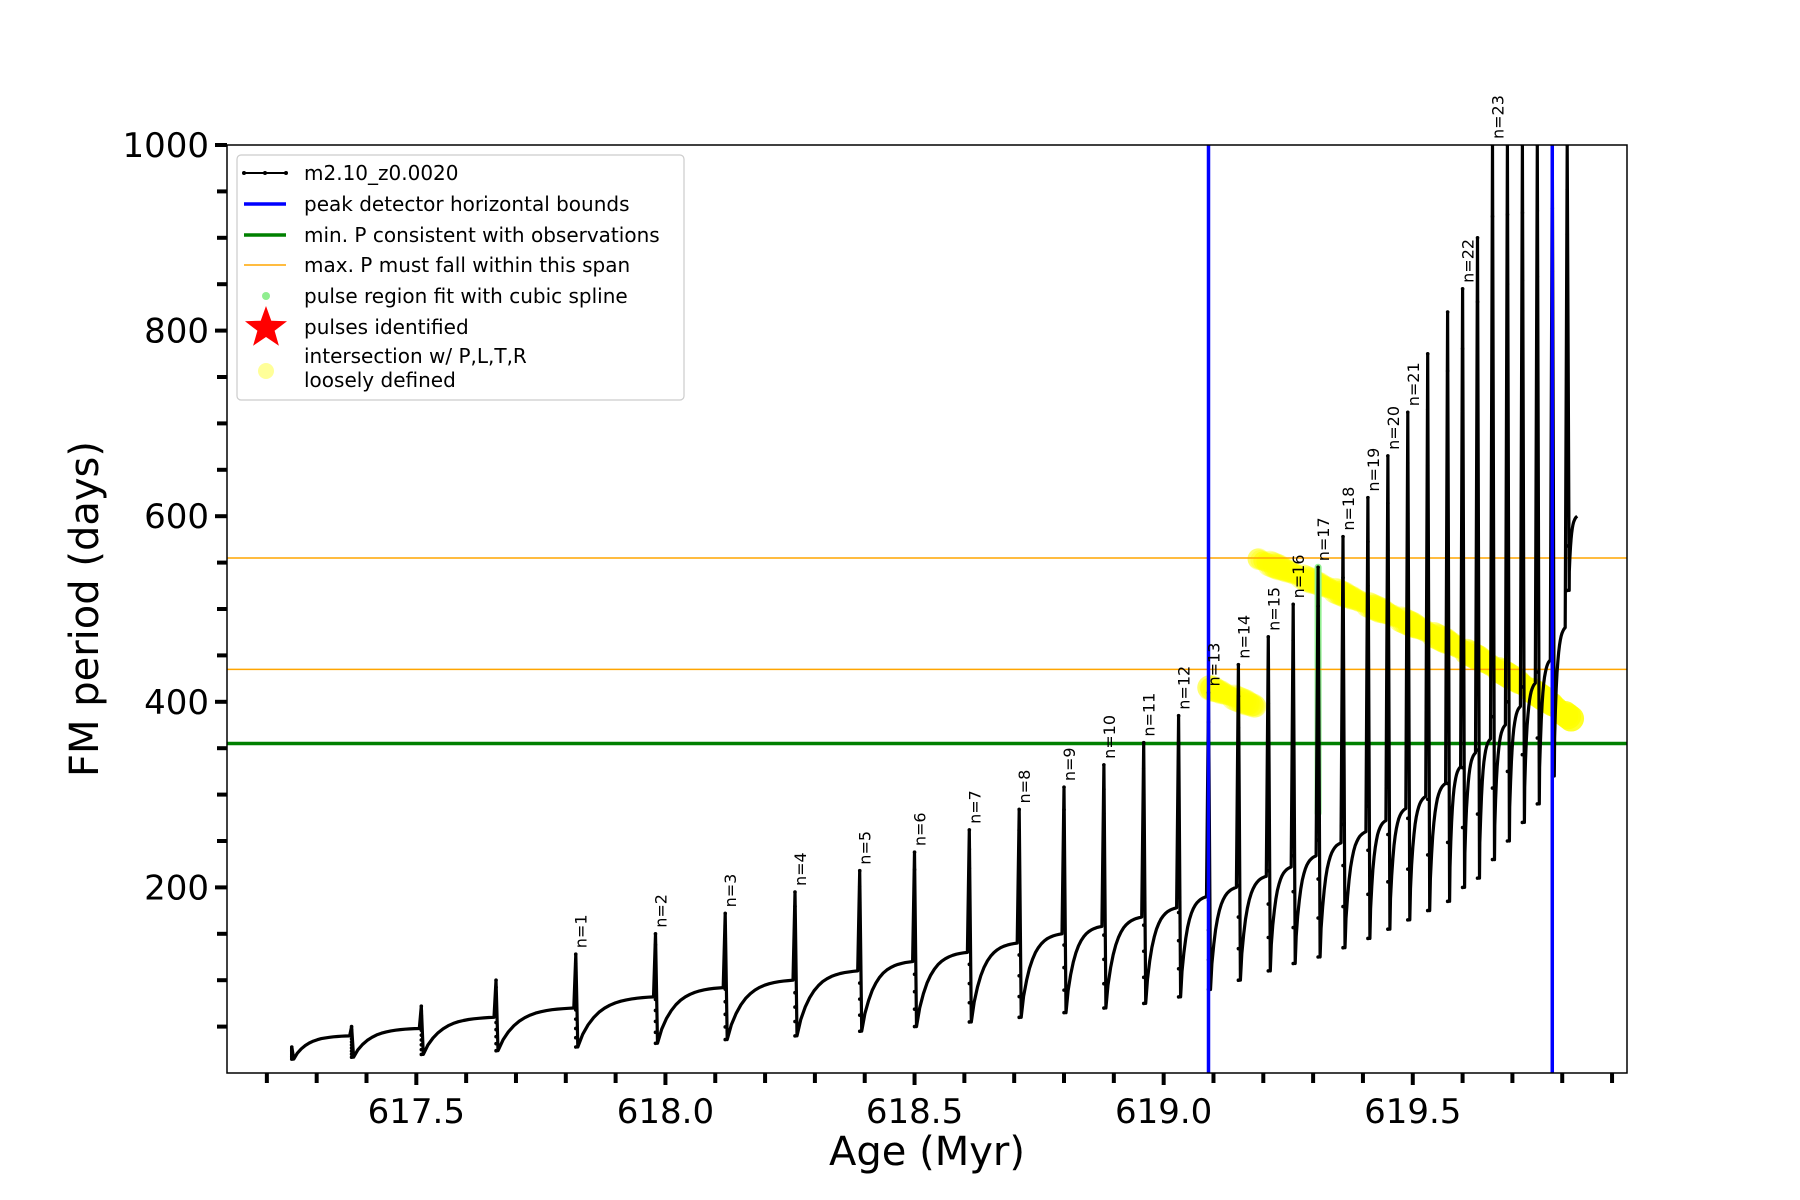 The image size is (1800, 1200). Describe the element at coordinates (1468, 261) in the screenshot. I see `pulse-label: n=22` at that location.